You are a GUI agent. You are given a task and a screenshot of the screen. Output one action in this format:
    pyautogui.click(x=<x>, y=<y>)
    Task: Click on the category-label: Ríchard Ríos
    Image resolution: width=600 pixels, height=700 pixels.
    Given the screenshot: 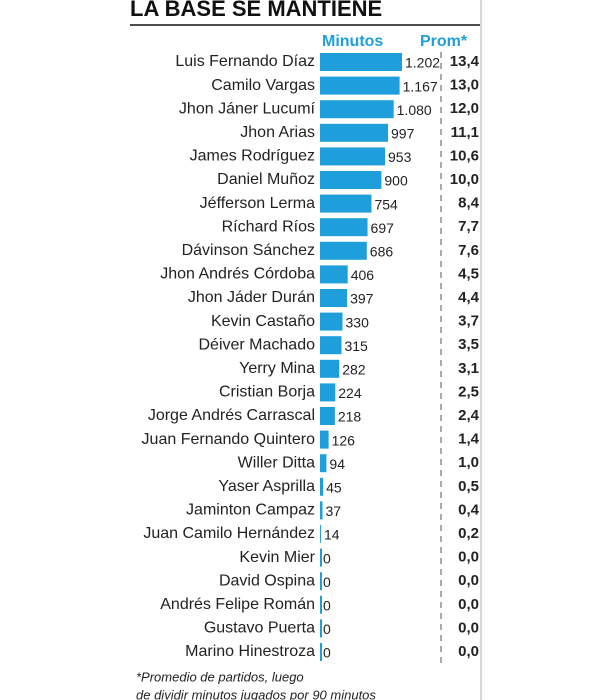 What is the action you would take?
    pyautogui.click(x=268, y=226)
    